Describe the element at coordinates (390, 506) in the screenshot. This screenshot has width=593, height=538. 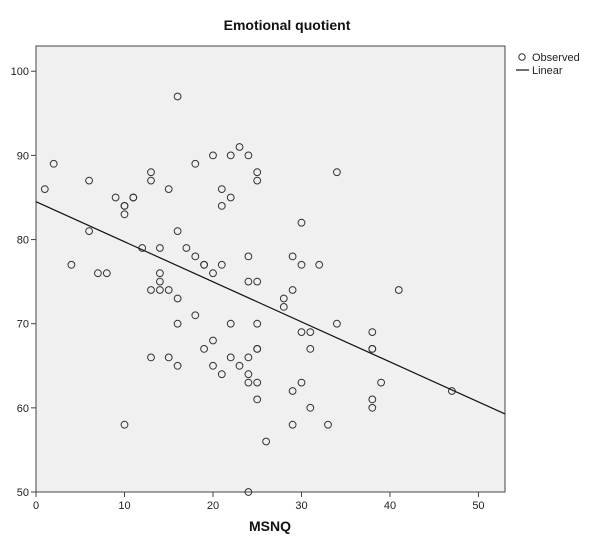
I see `x-tick-label: 40` at that location.